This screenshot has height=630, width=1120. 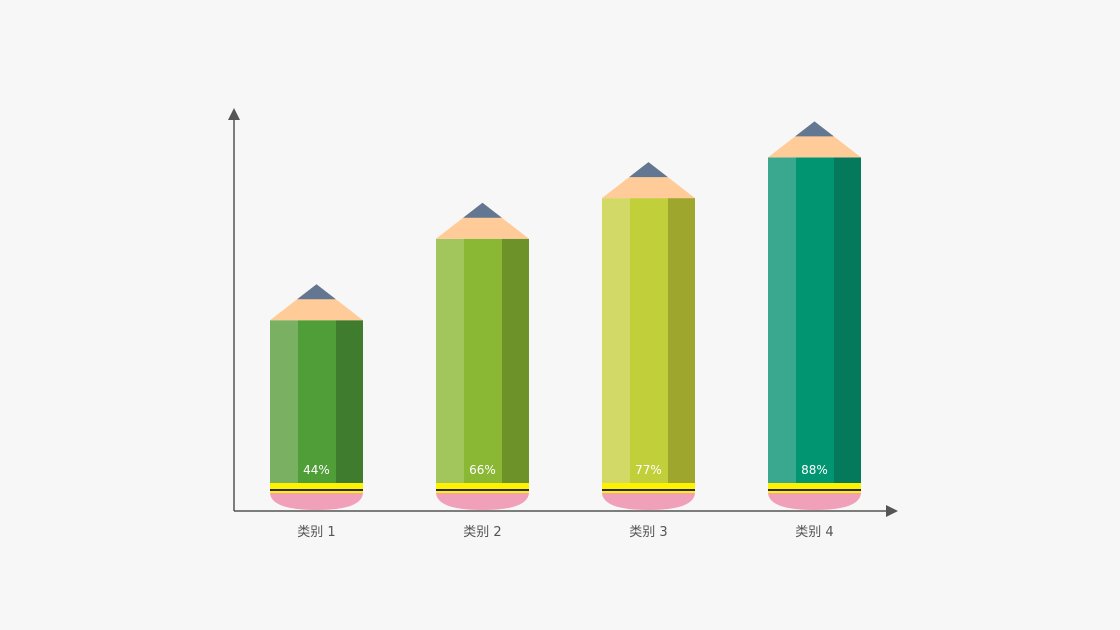 I want to click on labels-layer: 44% 类别 1 66% 类别 2 77% 类别 3 88% 类别 4, so click(x=565, y=501).